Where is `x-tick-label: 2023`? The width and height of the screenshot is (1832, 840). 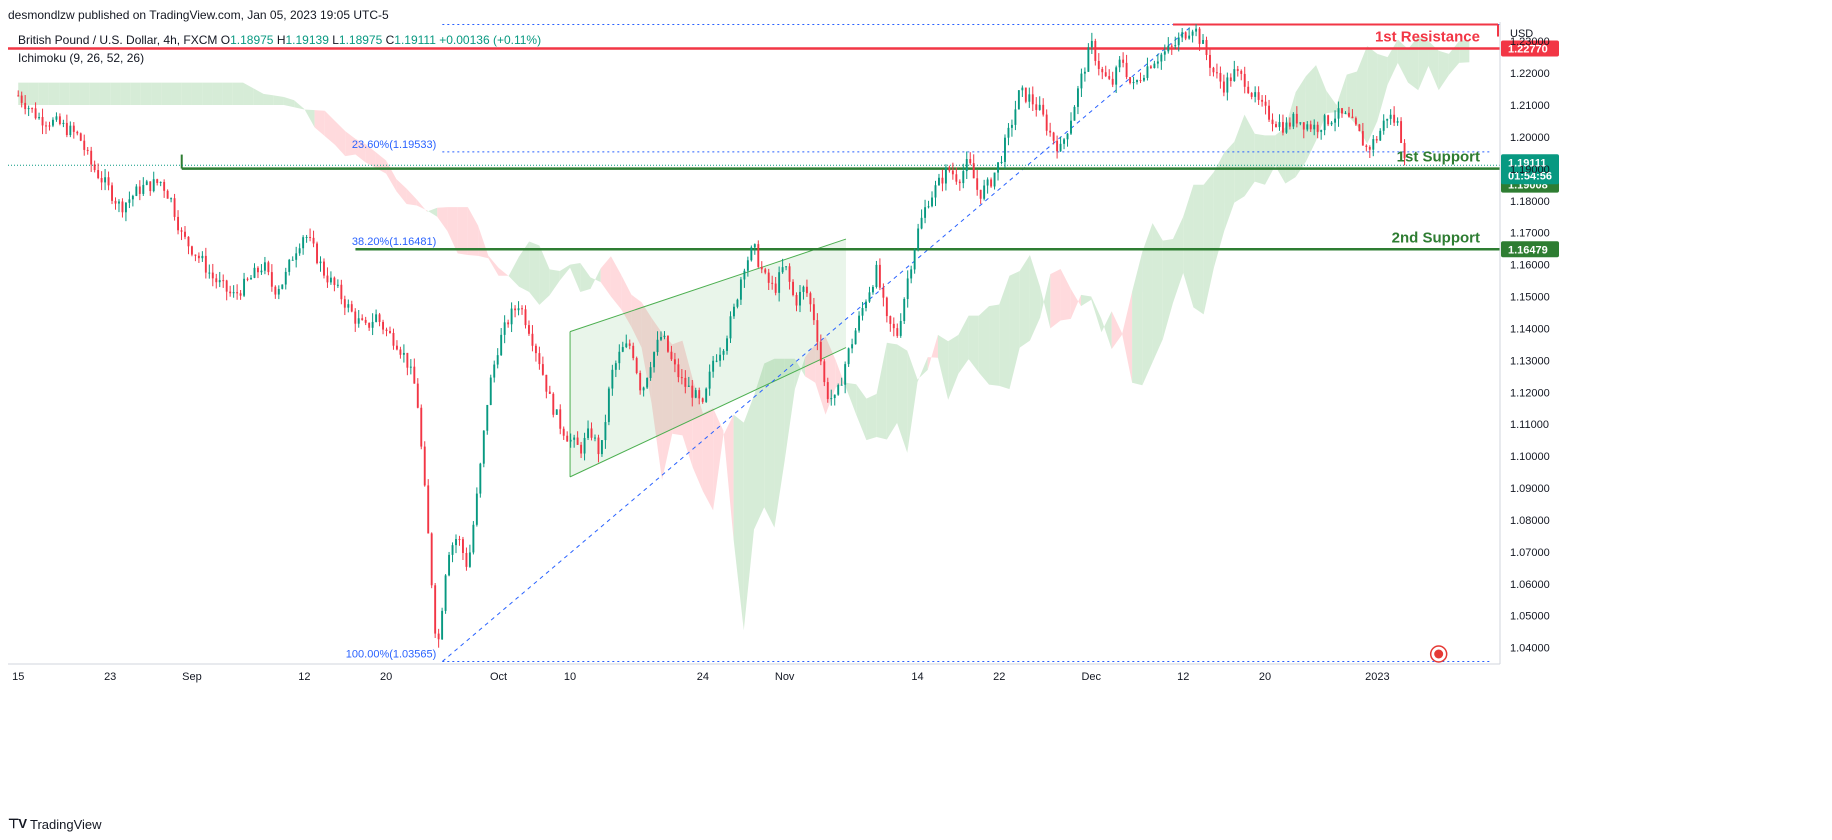 x-tick-label: 2023 is located at coordinates (1377, 677).